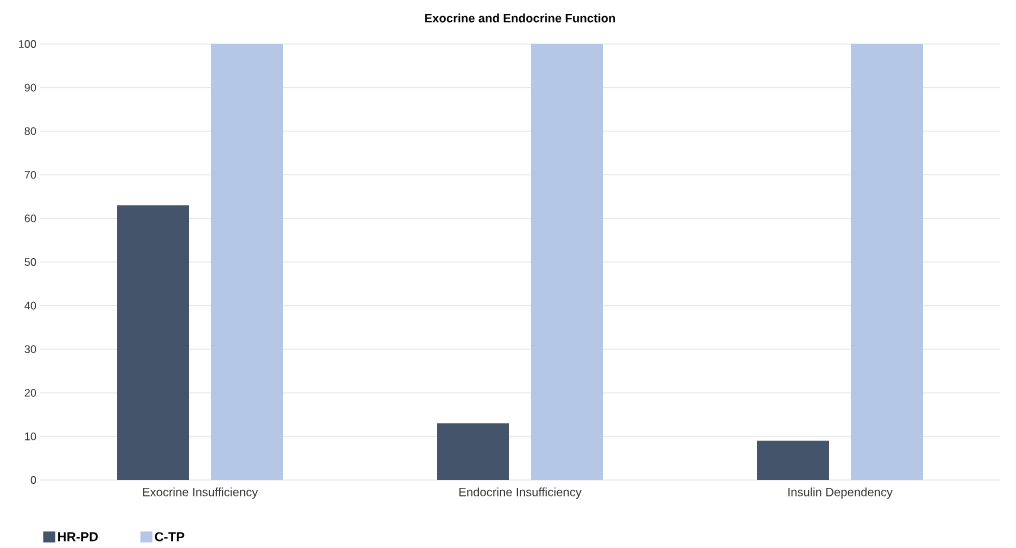 The image size is (1016, 548). Describe the element at coordinates (200, 493) in the screenshot. I see `x-tick-label: Exocrine Insufficiency` at that location.